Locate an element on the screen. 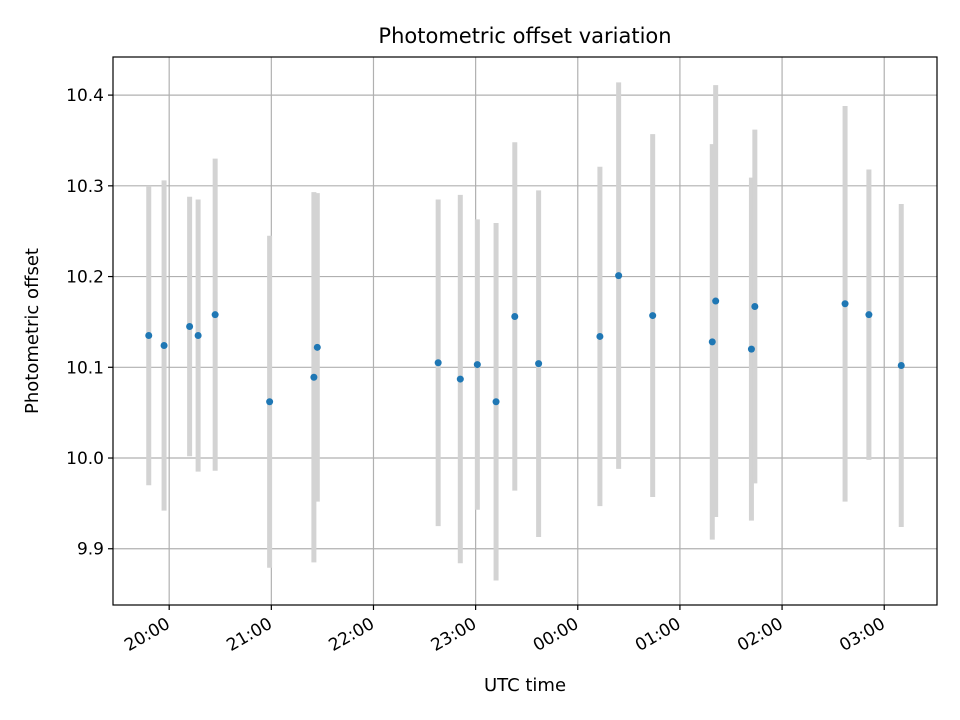 The height and width of the screenshot is (720, 960). y-tick-label: 9.9 is located at coordinates (90, 550).